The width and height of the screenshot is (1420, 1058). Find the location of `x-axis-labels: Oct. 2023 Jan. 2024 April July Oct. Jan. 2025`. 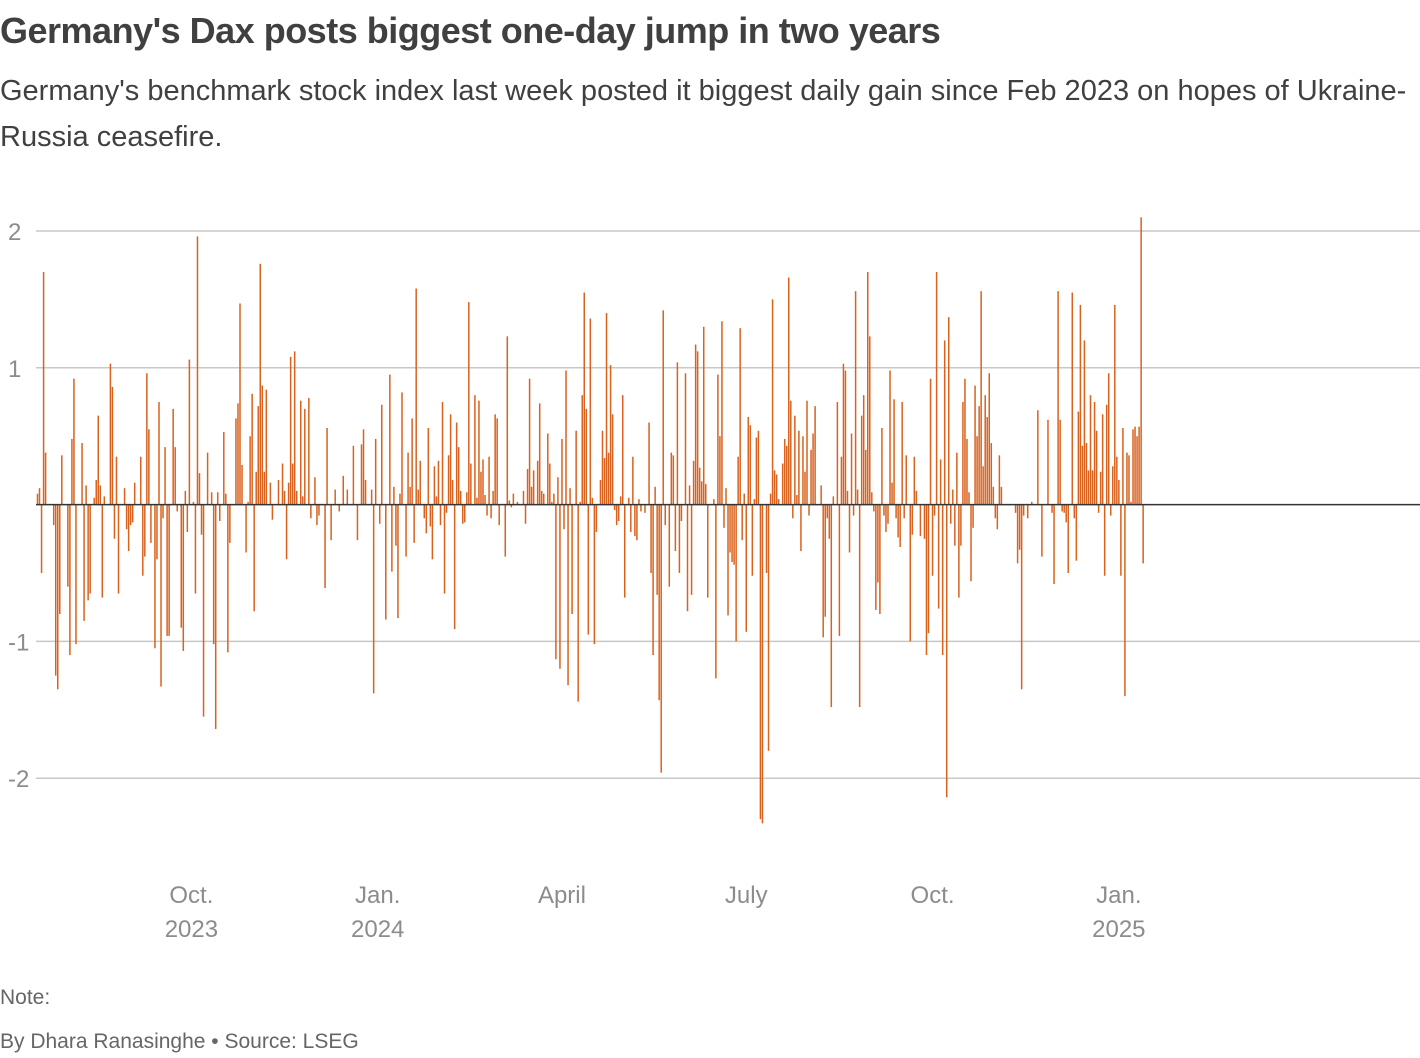

x-axis-labels: Oct. 2023 Jan. 2024 April July Oct. Jan. 2025 is located at coordinates (655, 912).